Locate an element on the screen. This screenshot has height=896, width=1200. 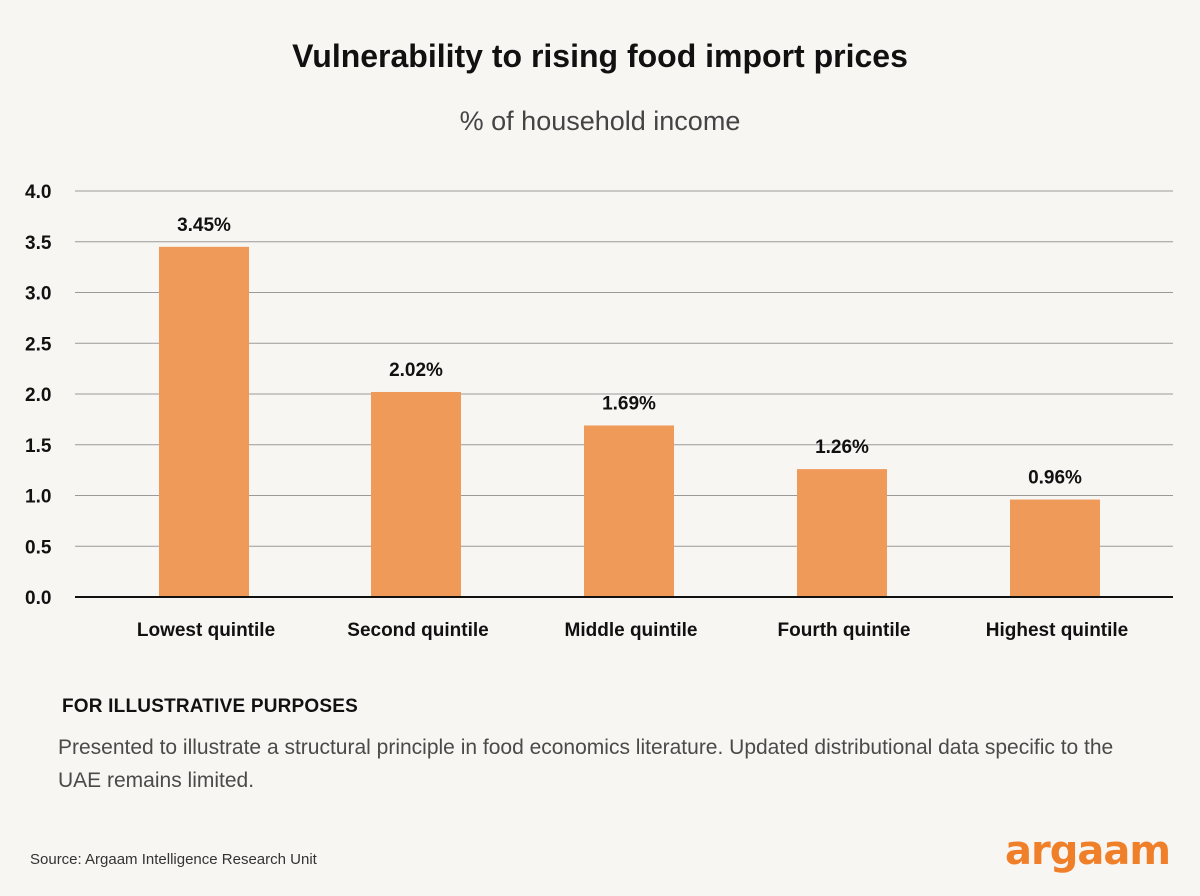
x-tick-label: Lowest quintile is located at coordinates (206, 630).